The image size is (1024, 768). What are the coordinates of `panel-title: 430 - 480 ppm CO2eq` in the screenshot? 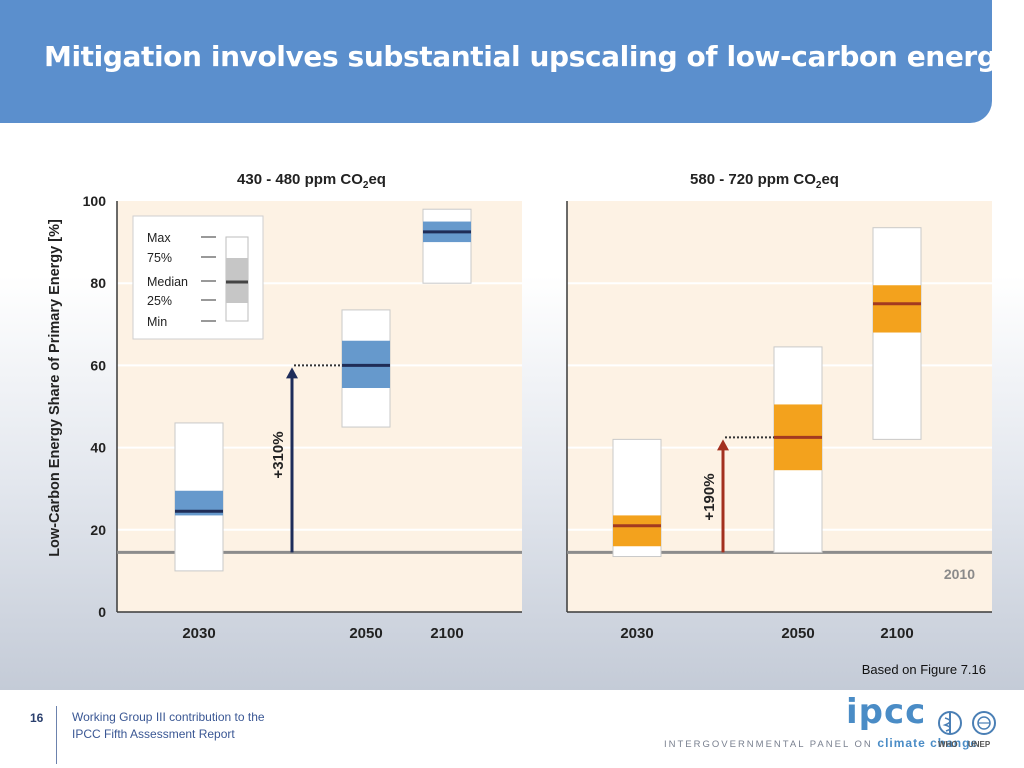 It's located at (311, 181).